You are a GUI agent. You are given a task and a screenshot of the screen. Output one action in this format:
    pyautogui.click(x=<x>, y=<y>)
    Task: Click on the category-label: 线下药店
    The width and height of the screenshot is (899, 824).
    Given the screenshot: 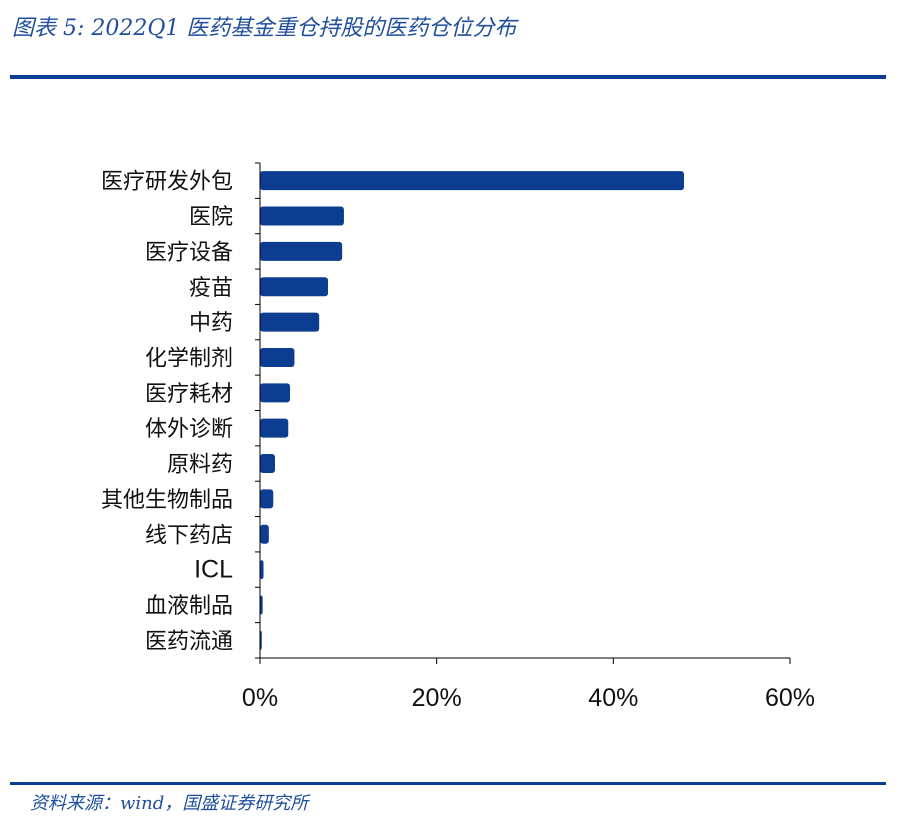 What is the action you would take?
    pyautogui.click(x=189, y=535)
    